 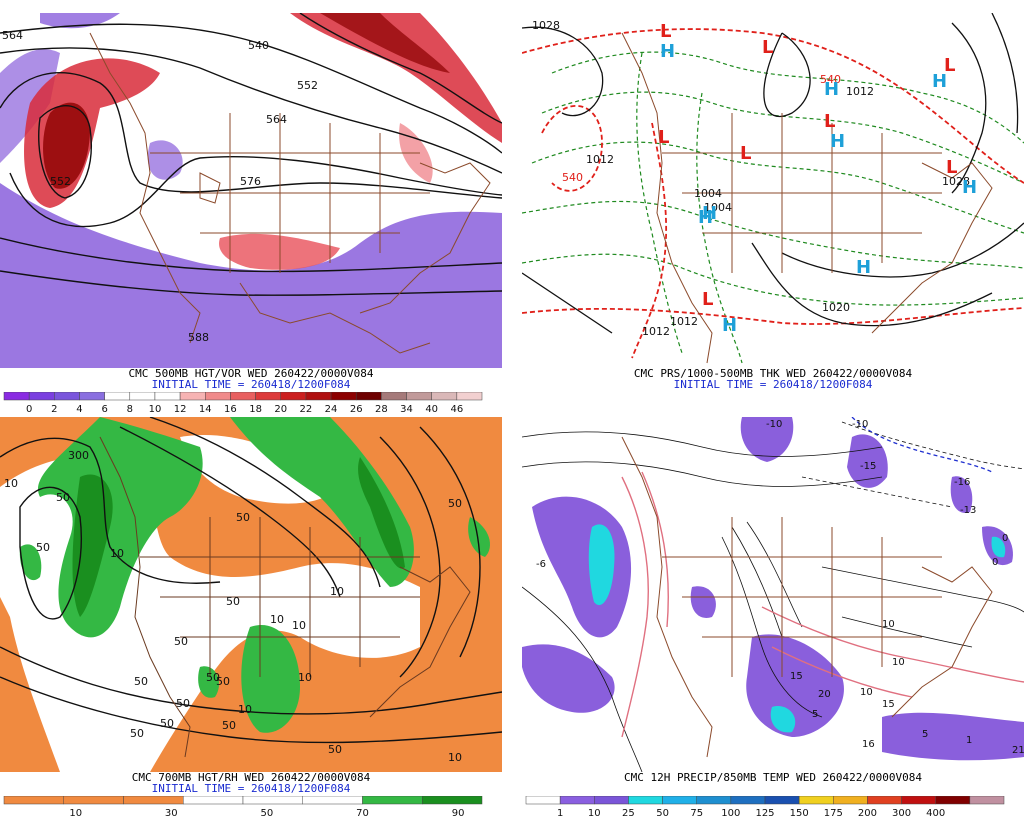 What do you see at coordinates (456, 408) in the screenshot?
I see `colorbar-tick-label: 46` at bounding box center [456, 408].